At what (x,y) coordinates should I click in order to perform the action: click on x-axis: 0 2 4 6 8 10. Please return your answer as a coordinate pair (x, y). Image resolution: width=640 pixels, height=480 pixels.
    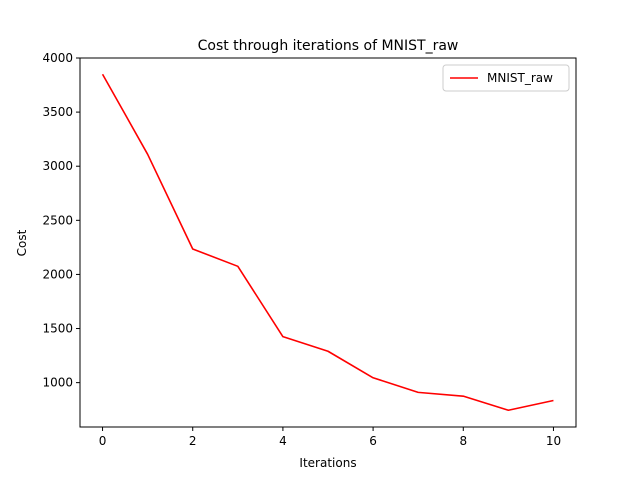
    Looking at the image, I should click on (330, 437).